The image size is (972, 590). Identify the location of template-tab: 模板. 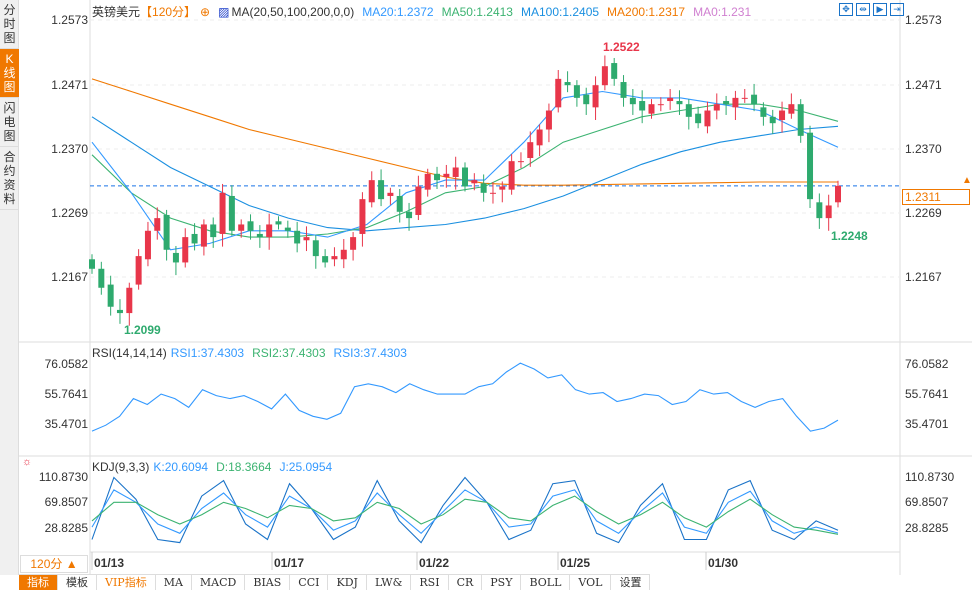
(77, 582).